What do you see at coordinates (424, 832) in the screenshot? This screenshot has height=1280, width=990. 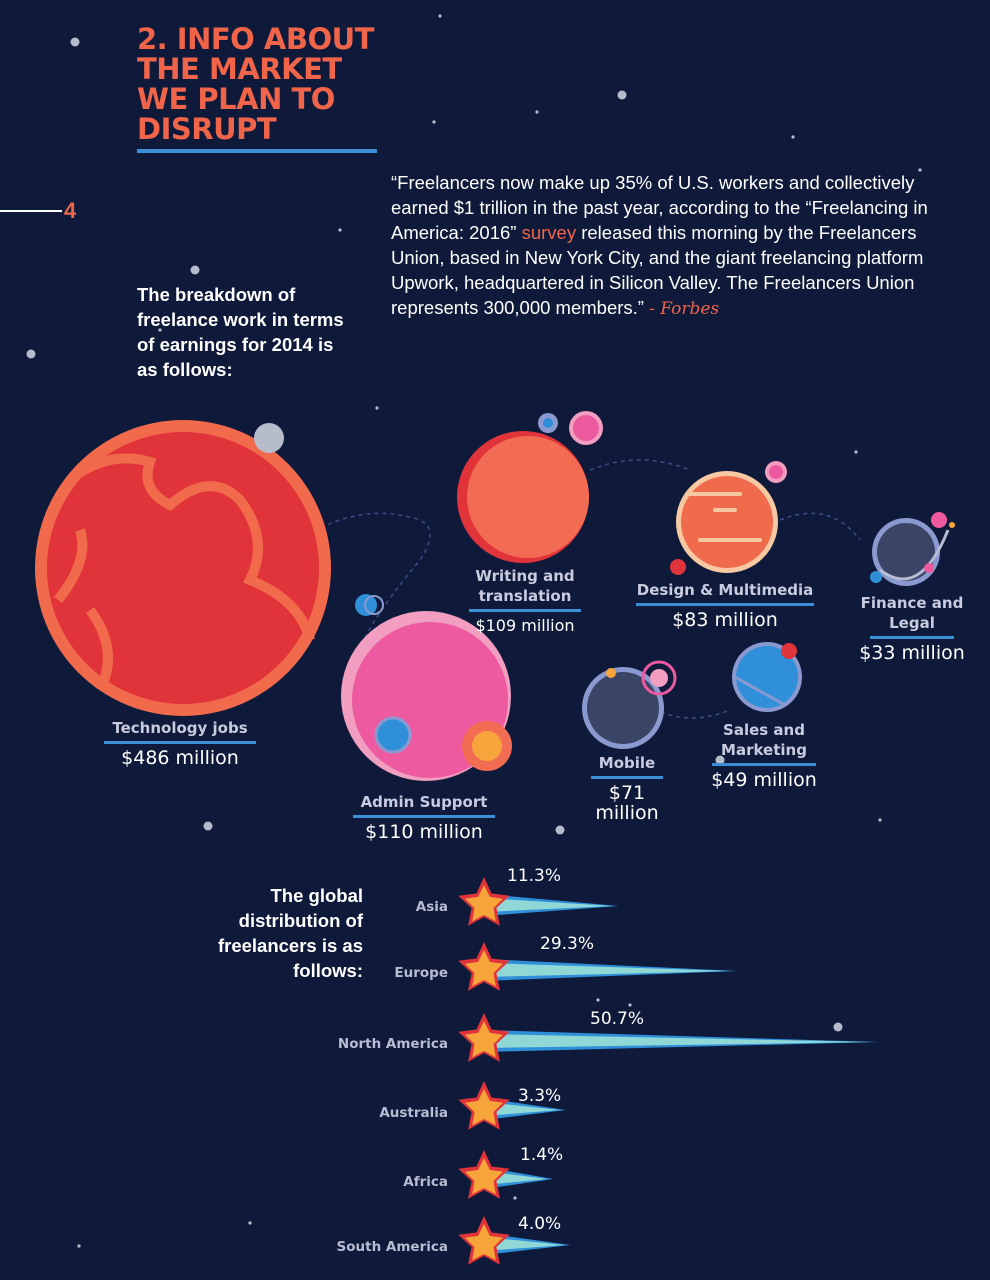 I see `category-value: $110 million` at bounding box center [424, 832].